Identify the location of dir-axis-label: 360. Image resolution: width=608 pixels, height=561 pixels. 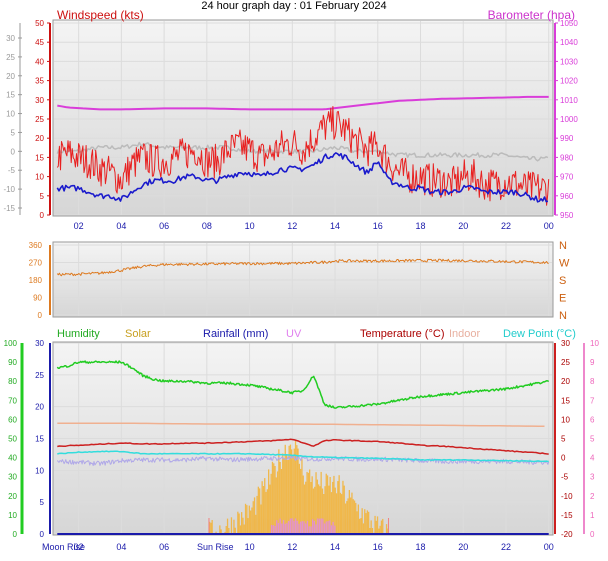
(36, 245).